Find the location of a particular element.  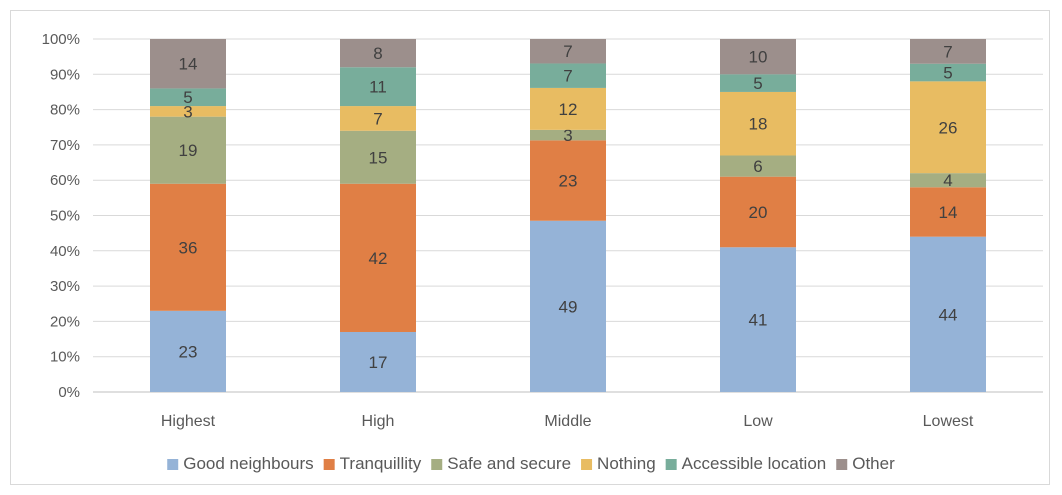

data-label: 11 is located at coordinates (378, 87).